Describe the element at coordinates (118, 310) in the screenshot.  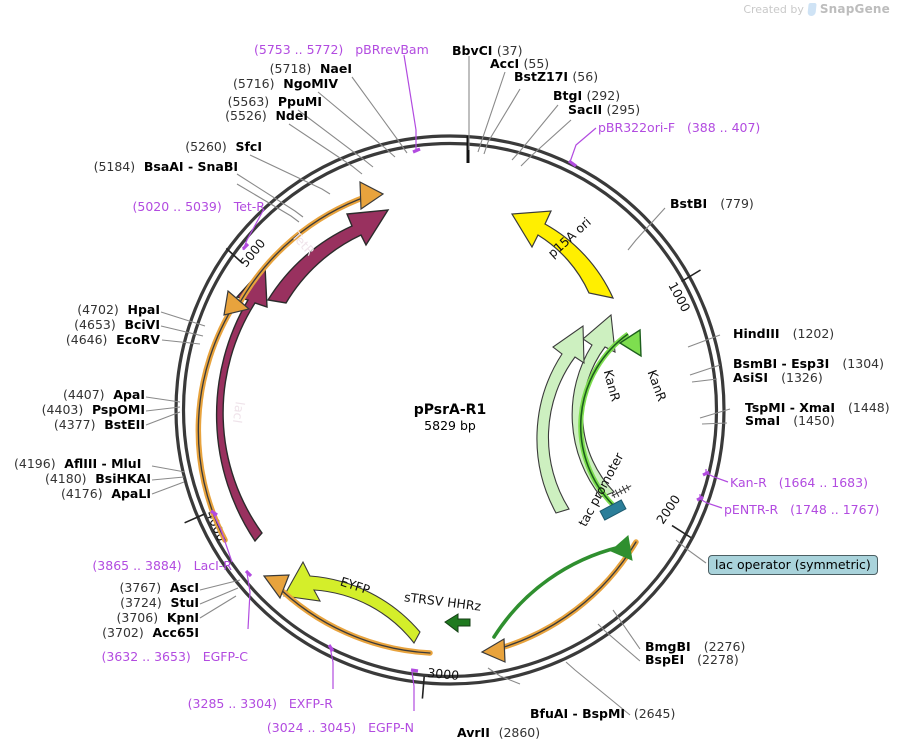
I see `label-hpai: (4702) HpaI` at that location.